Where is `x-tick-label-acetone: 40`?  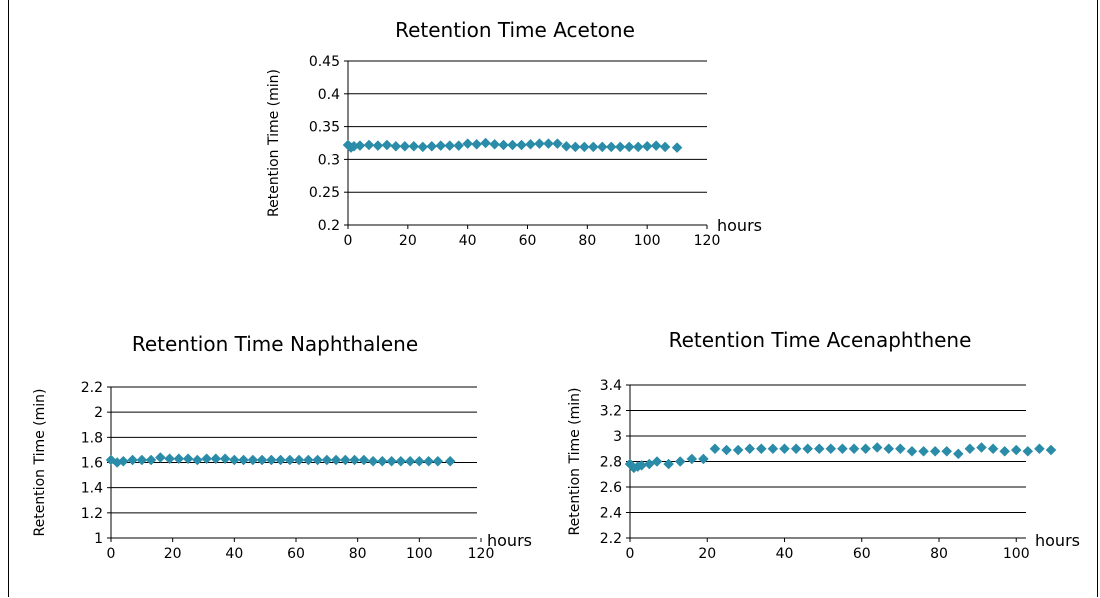
x-tick-label-acetone: 40 is located at coordinates (468, 241).